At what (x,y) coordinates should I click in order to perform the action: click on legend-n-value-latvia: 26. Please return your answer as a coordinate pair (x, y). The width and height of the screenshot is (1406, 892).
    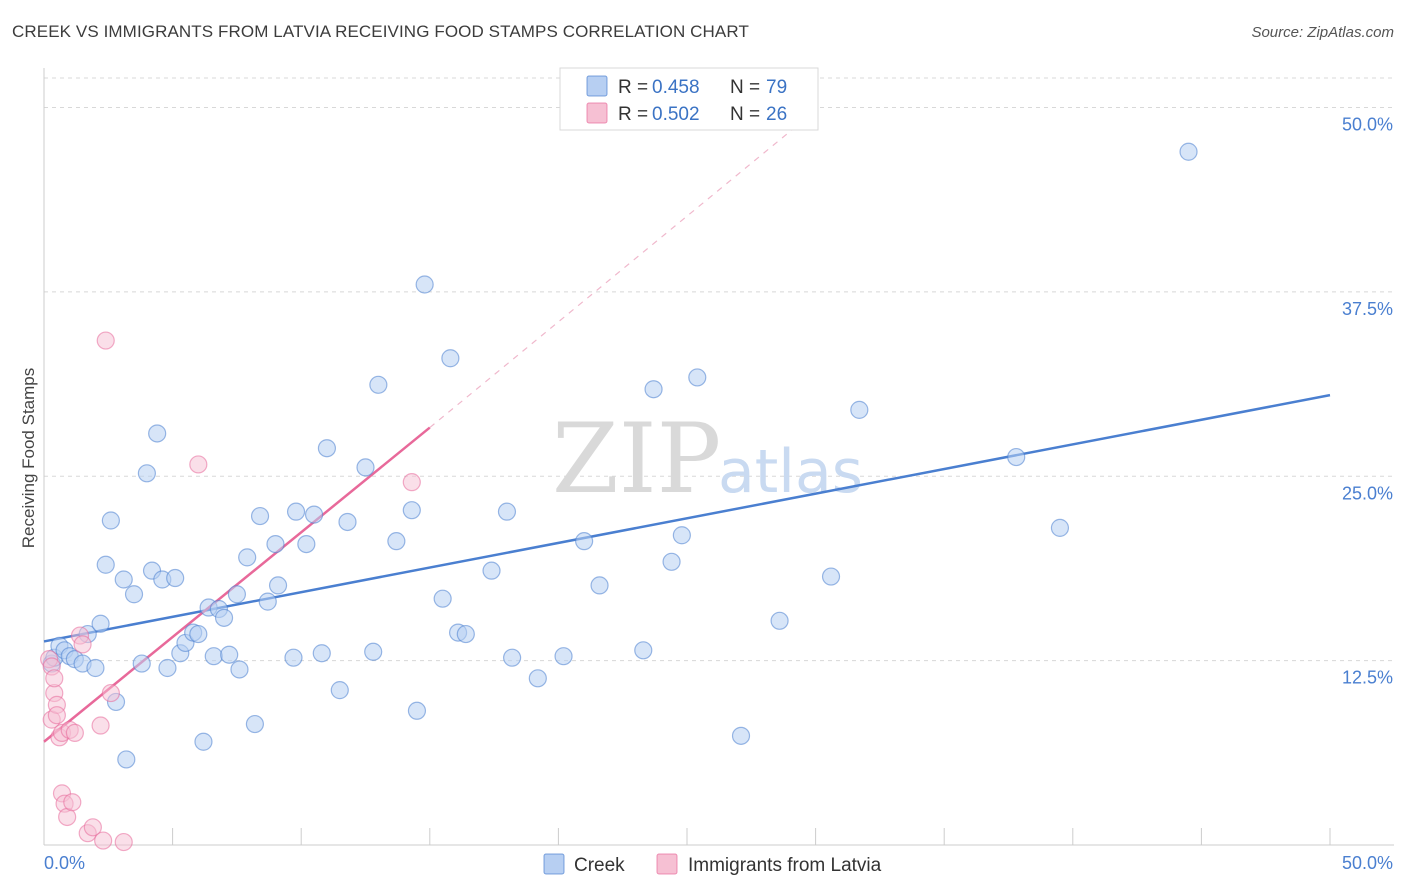
    Looking at the image, I should click on (776, 114).